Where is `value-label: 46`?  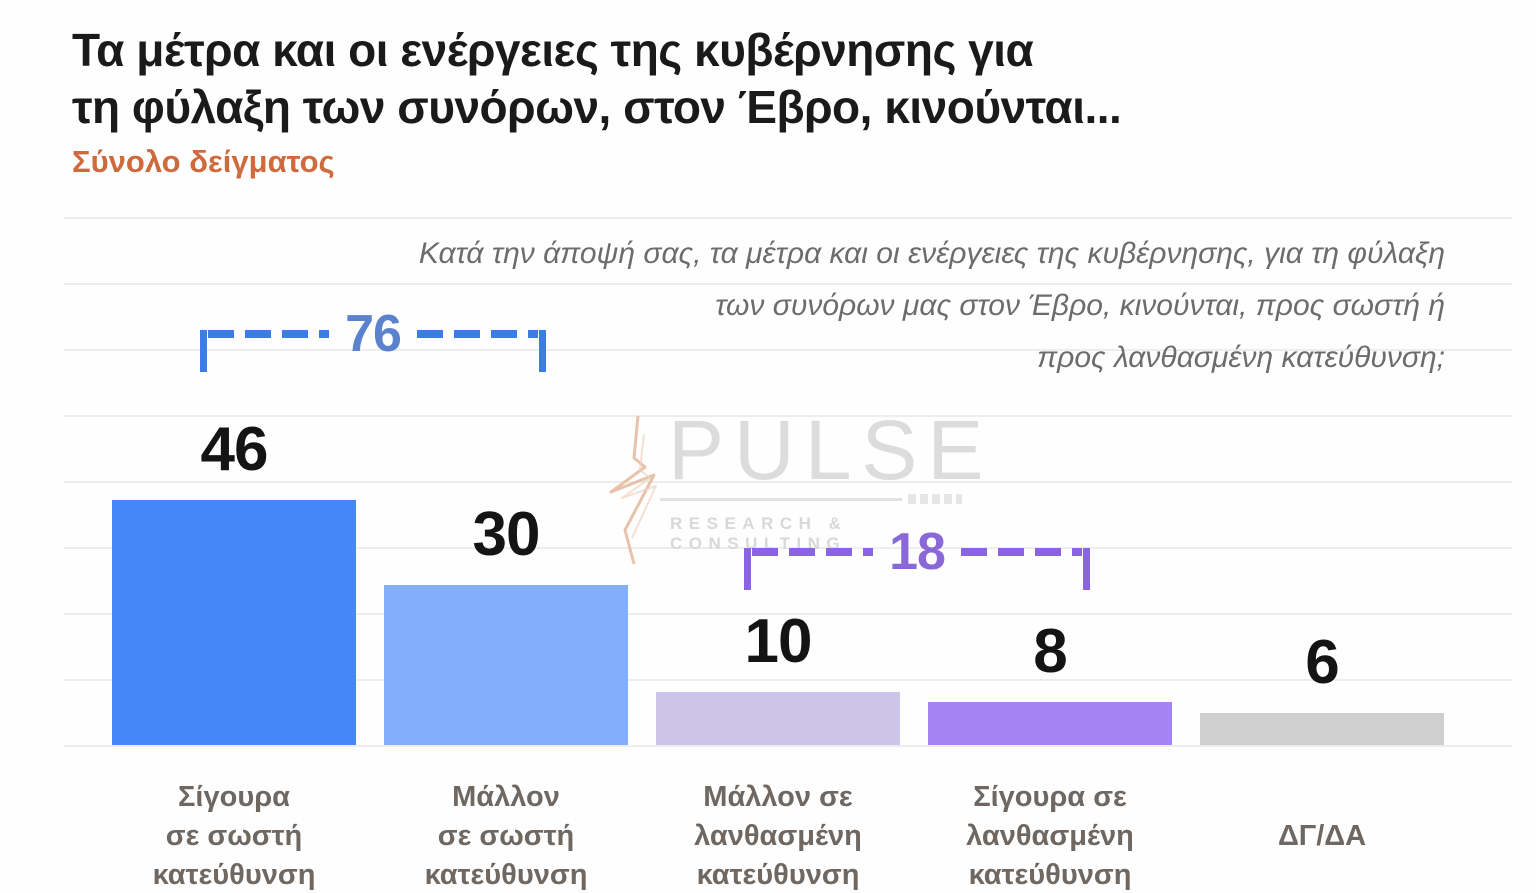
value-label: 46 is located at coordinates (234, 449).